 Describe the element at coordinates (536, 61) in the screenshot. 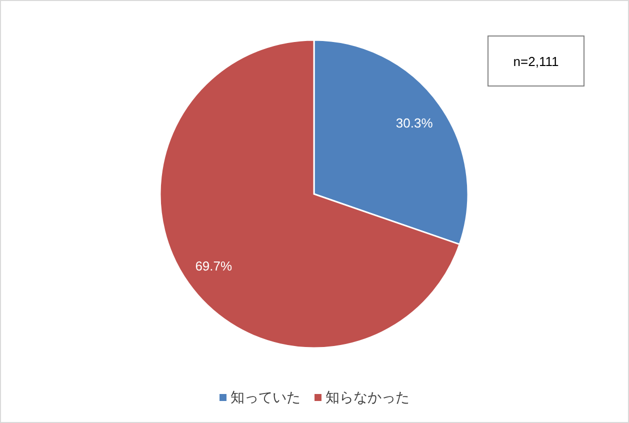

I see `text: n=2,111` at that location.